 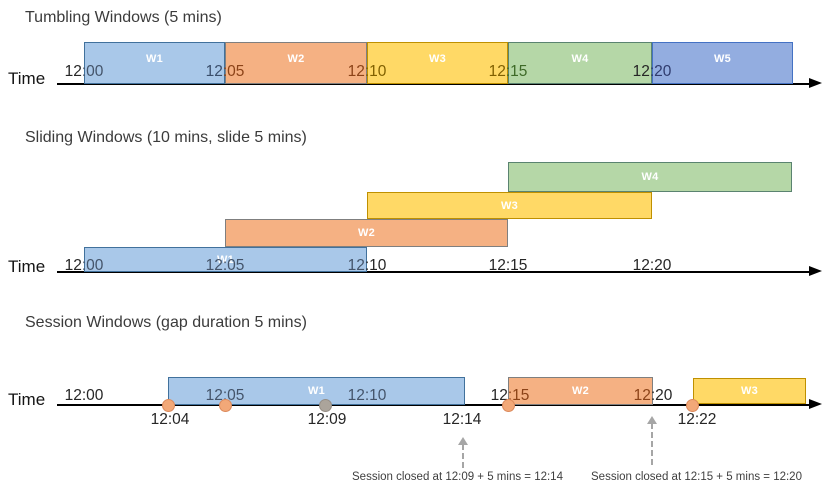 I want to click on session-closed-annotation: Session closed at 12:15 + 5 mins = 12:20, so click(x=696, y=477).